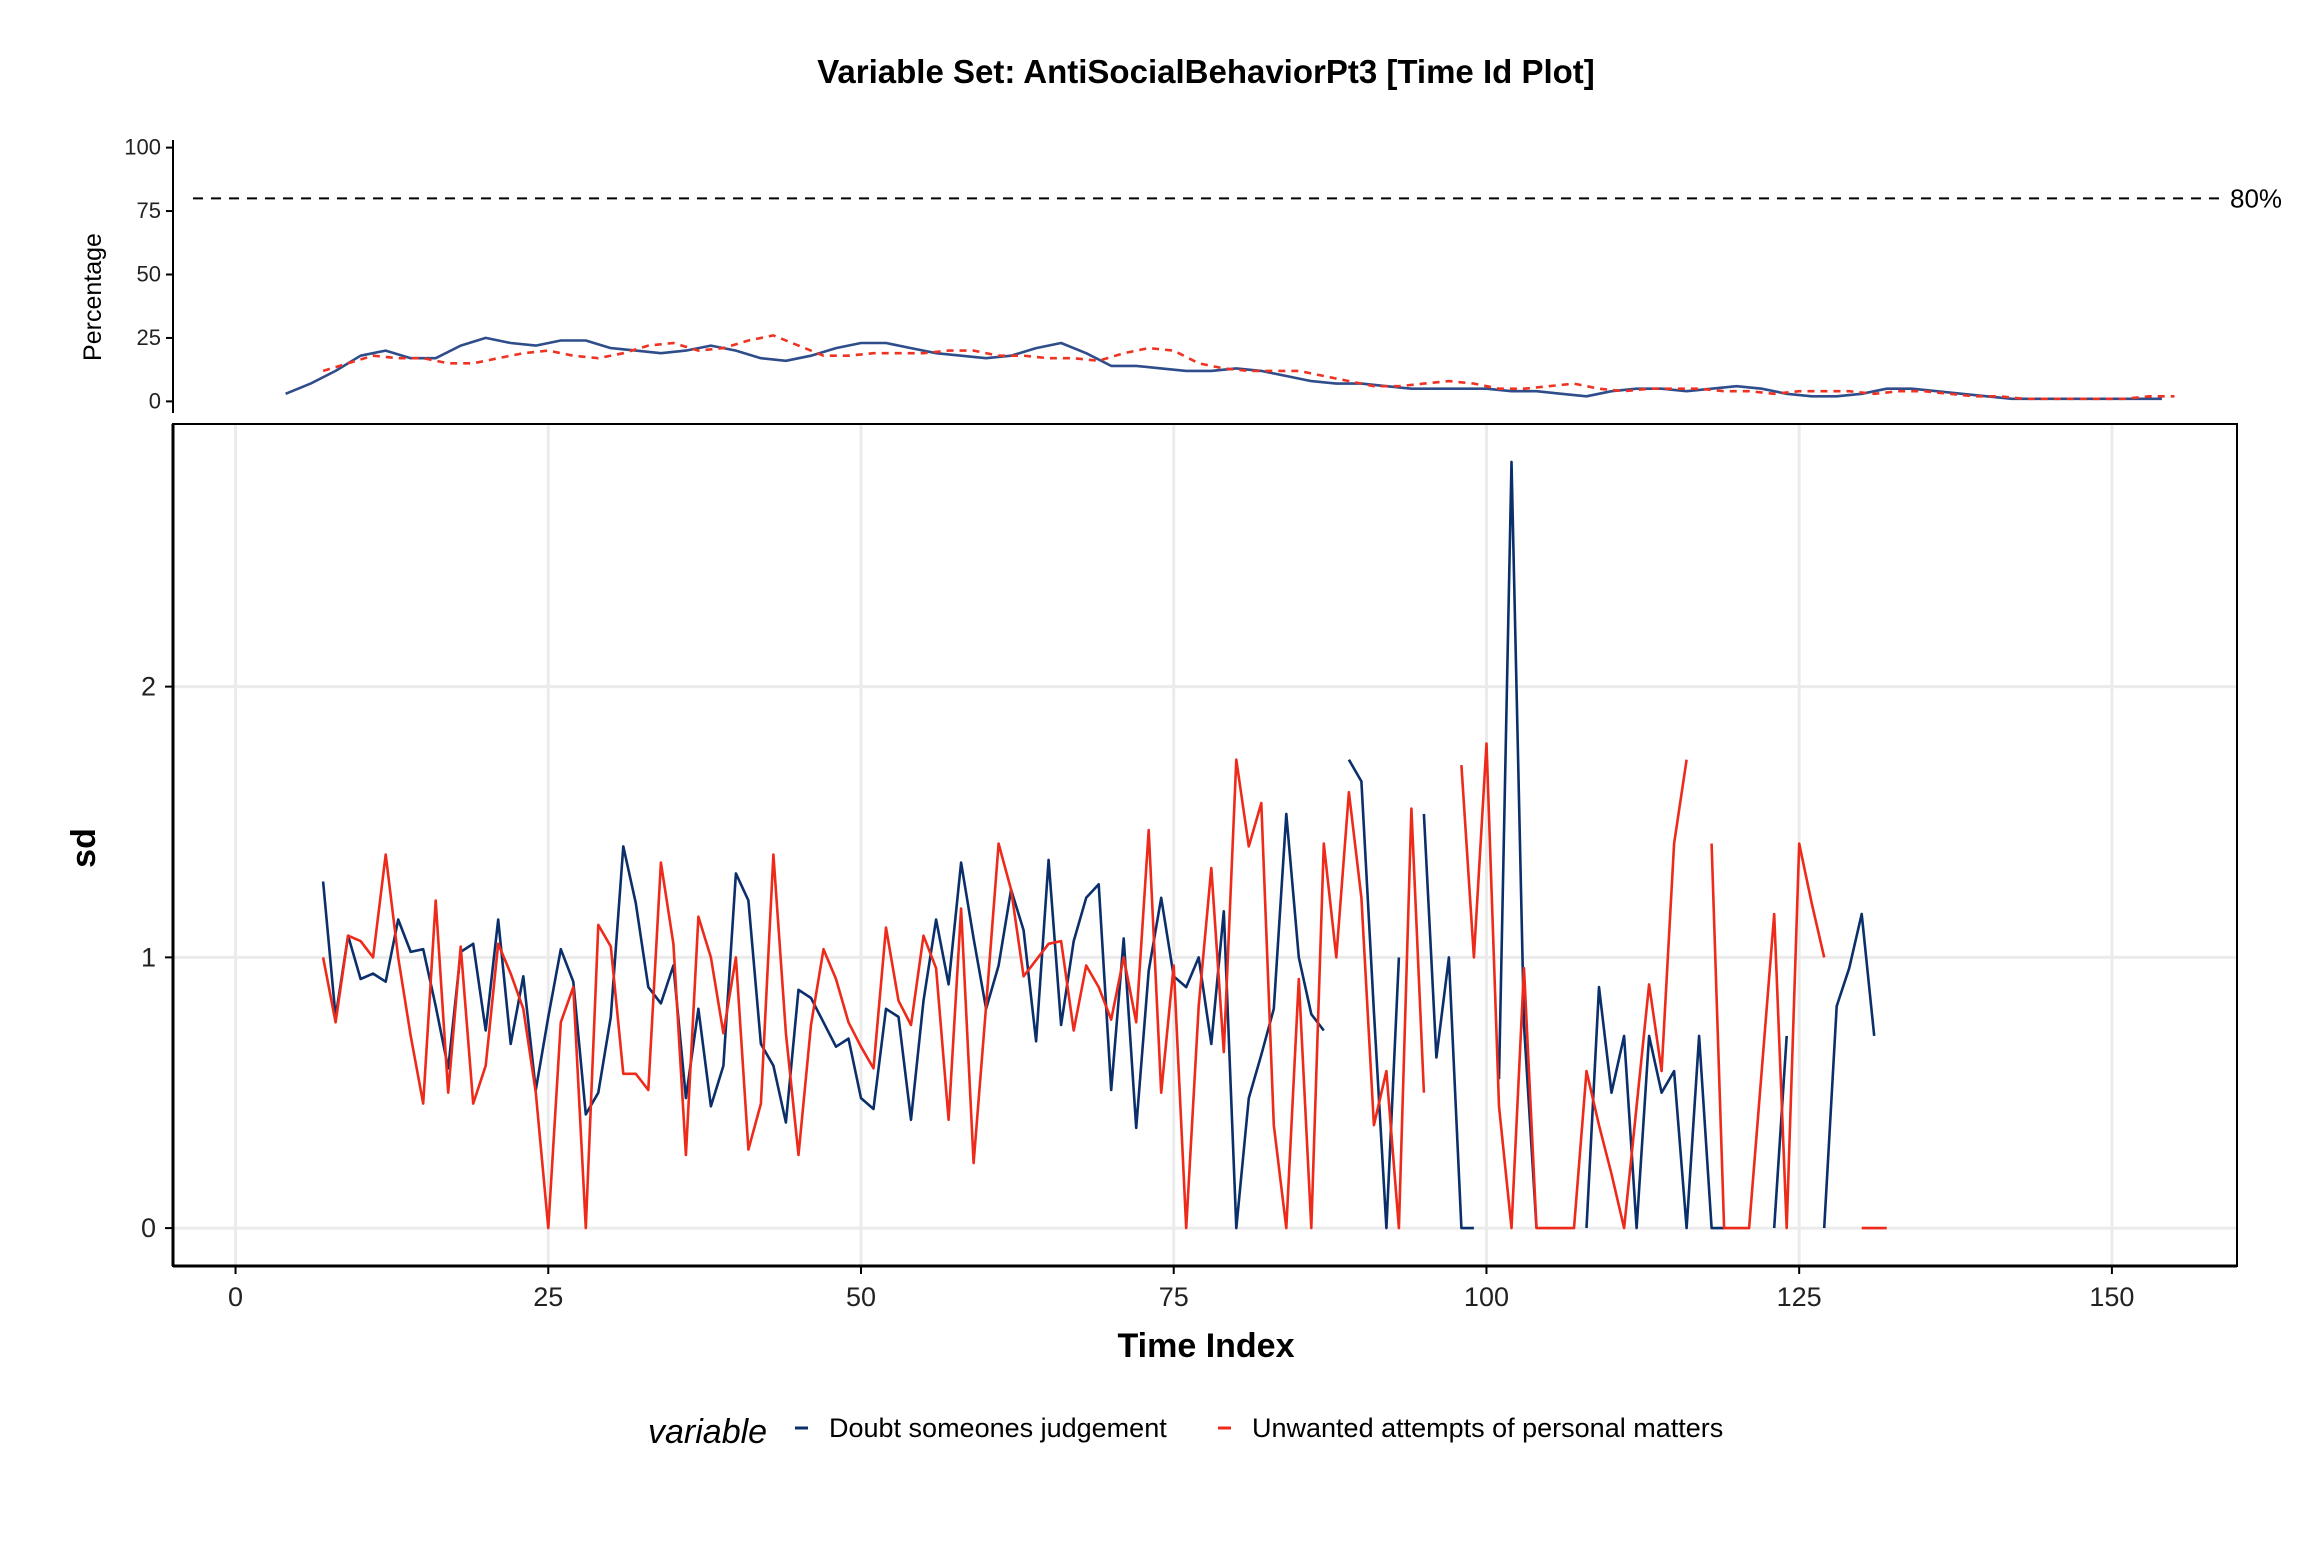  What do you see at coordinates (84, 848) in the screenshot?
I see `main-panel-y-axis-title: sd` at bounding box center [84, 848].